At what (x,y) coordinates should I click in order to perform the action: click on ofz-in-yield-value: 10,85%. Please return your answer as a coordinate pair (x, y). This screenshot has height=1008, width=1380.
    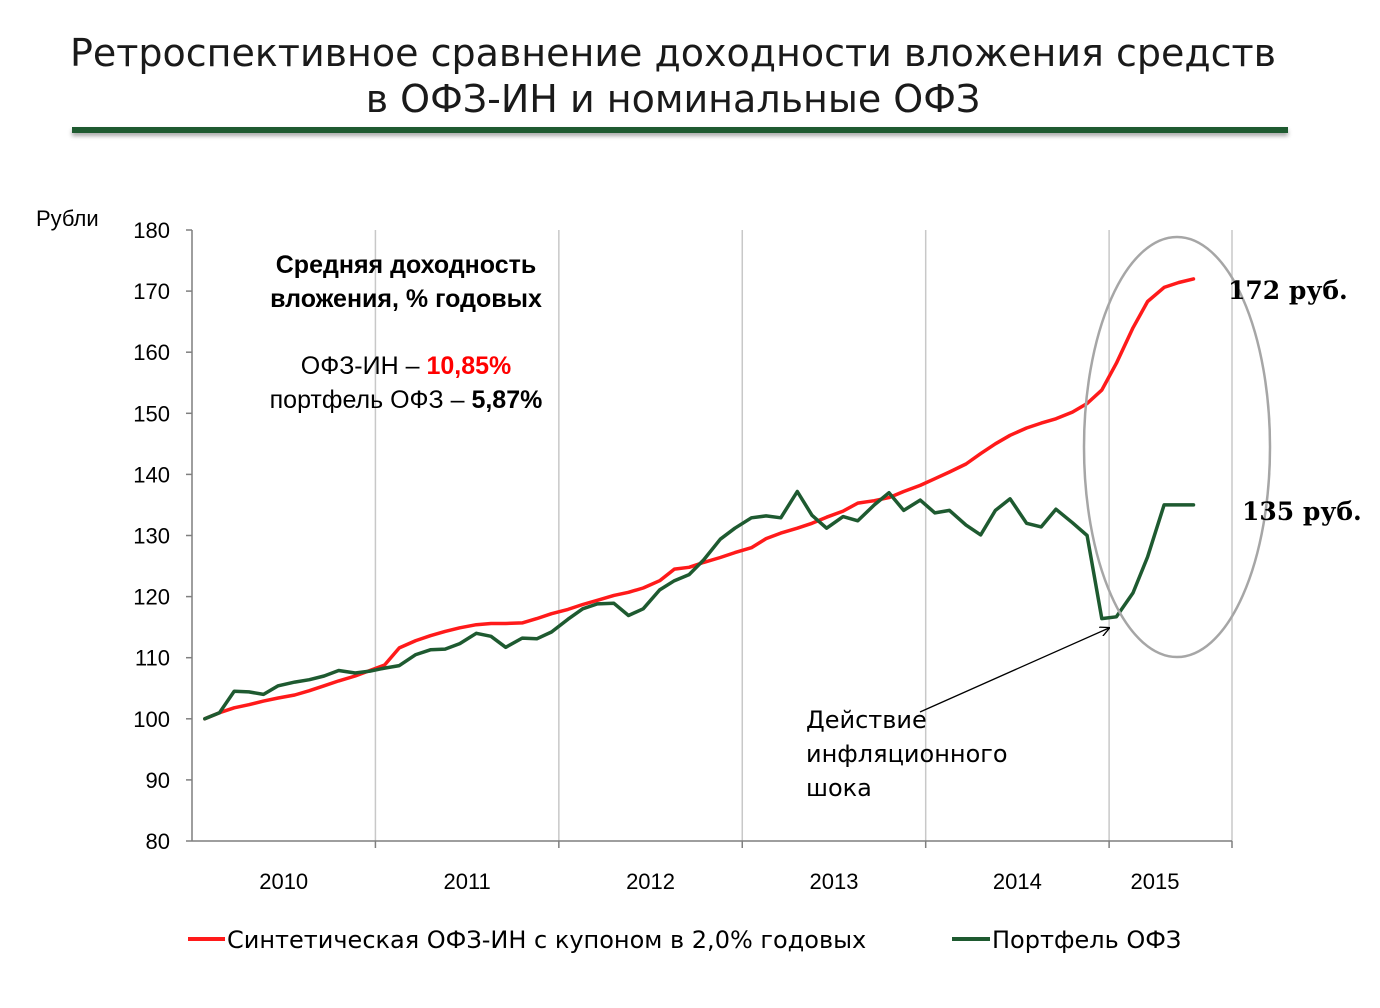
    Looking at the image, I should click on (468, 366).